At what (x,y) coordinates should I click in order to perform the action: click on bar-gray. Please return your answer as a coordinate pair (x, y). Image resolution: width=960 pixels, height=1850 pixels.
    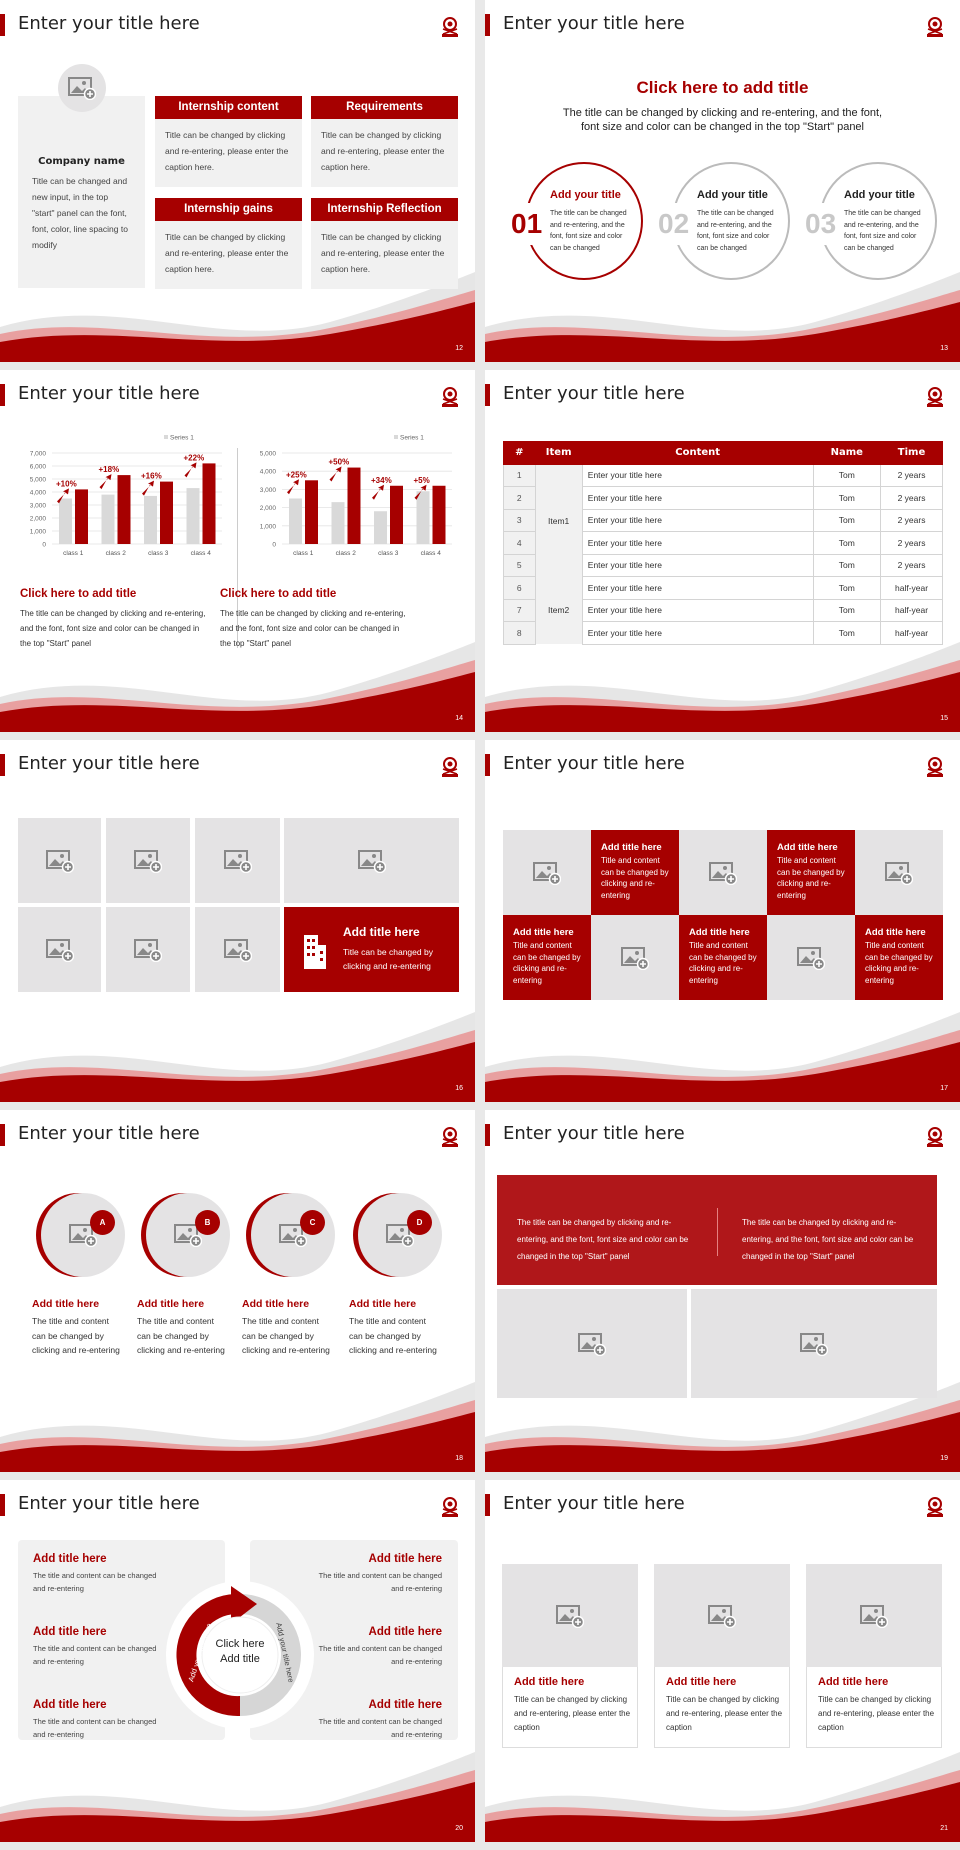
    Looking at the image, I should click on (423, 517).